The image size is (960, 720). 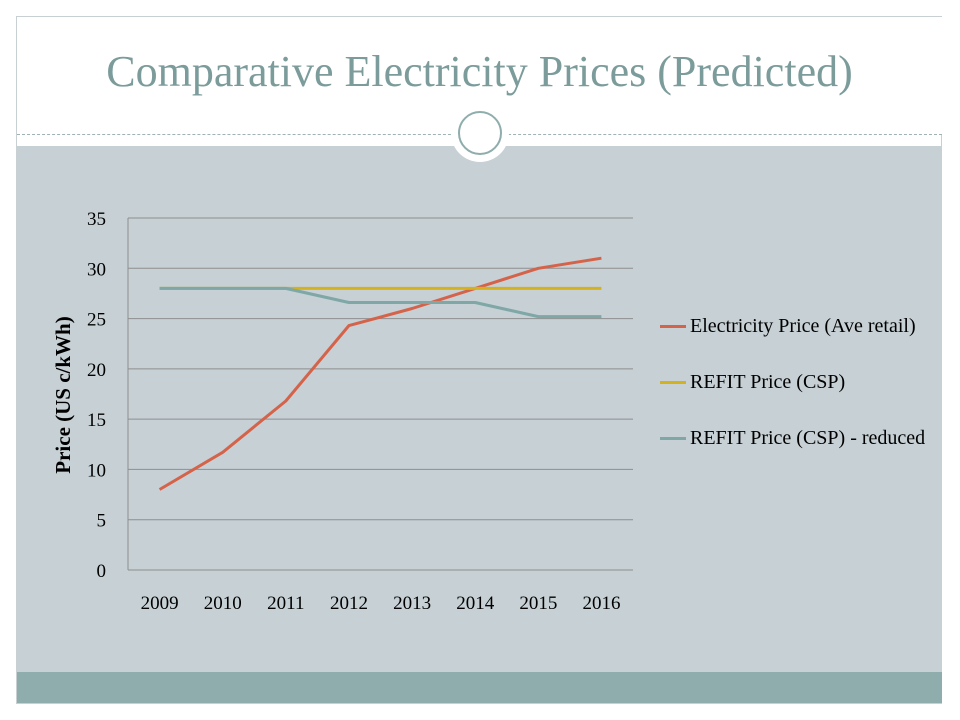 What do you see at coordinates (803, 326) in the screenshot?
I see `legend-label: Electricity Price (Ave retail)` at bounding box center [803, 326].